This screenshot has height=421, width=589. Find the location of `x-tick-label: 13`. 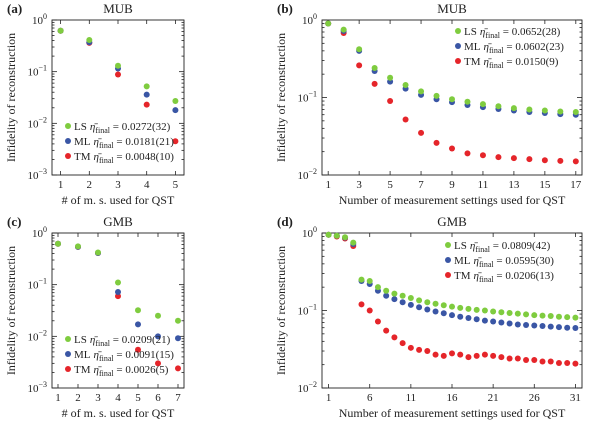

x-tick-label: 13 is located at coordinates (514, 185).